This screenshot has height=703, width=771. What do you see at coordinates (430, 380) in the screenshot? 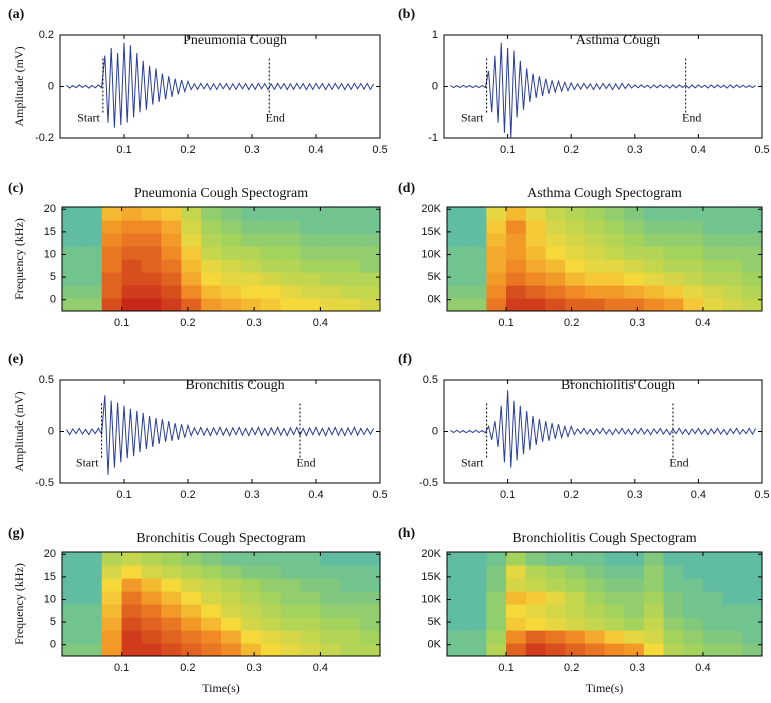
I see `y-tick-label: 0.5` at bounding box center [430, 380].